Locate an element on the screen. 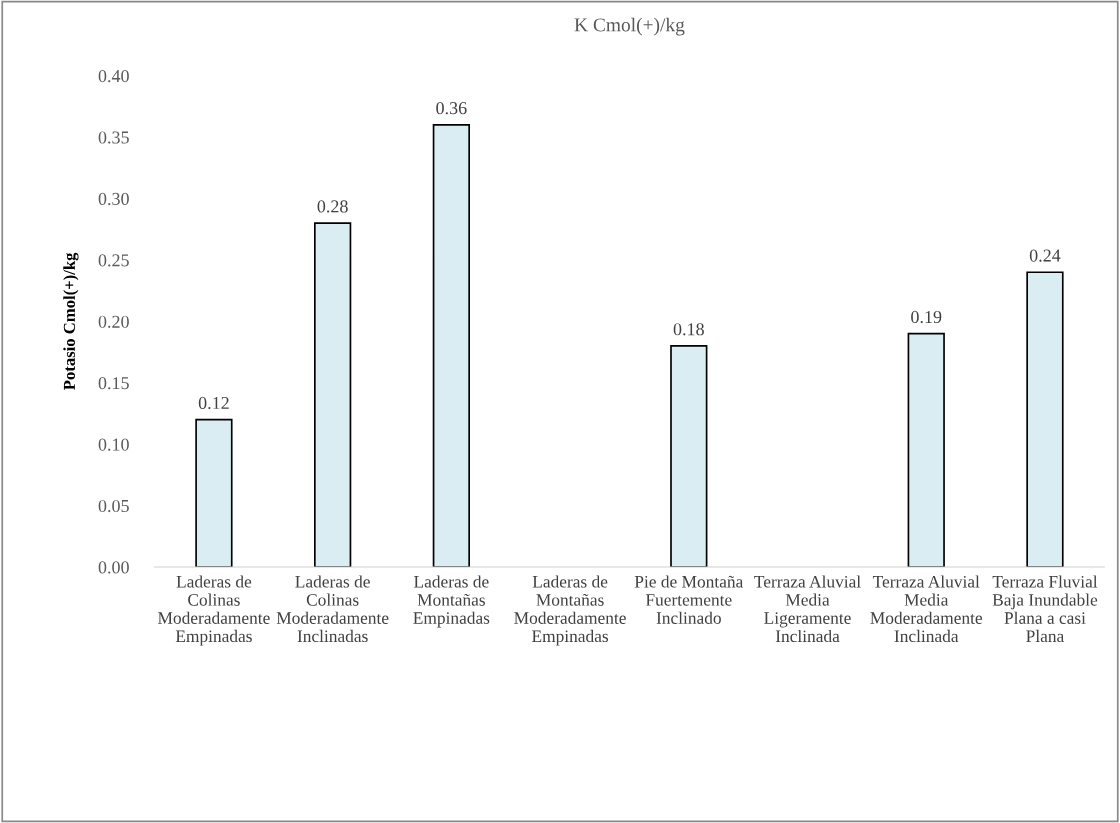 The image size is (1120, 823). y-tick-label: 0.20 is located at coordinates (113, 321).